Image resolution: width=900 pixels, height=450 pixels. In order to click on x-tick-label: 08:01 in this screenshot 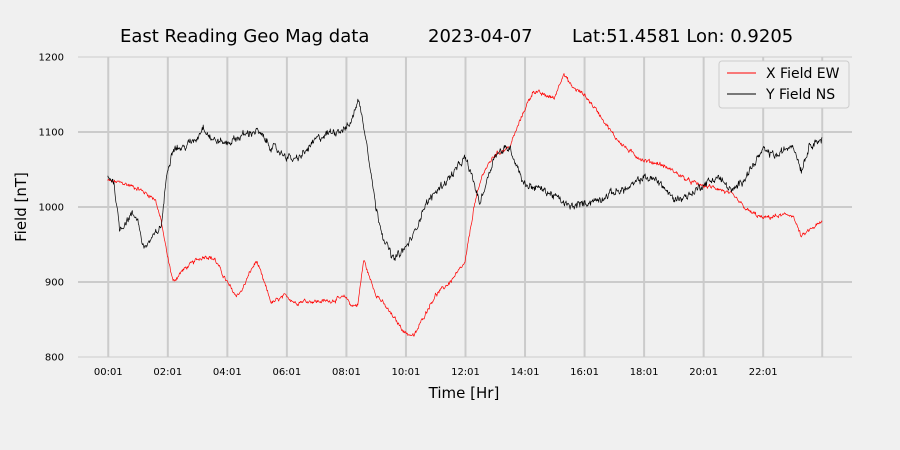, I will do `click(346, 372)`.